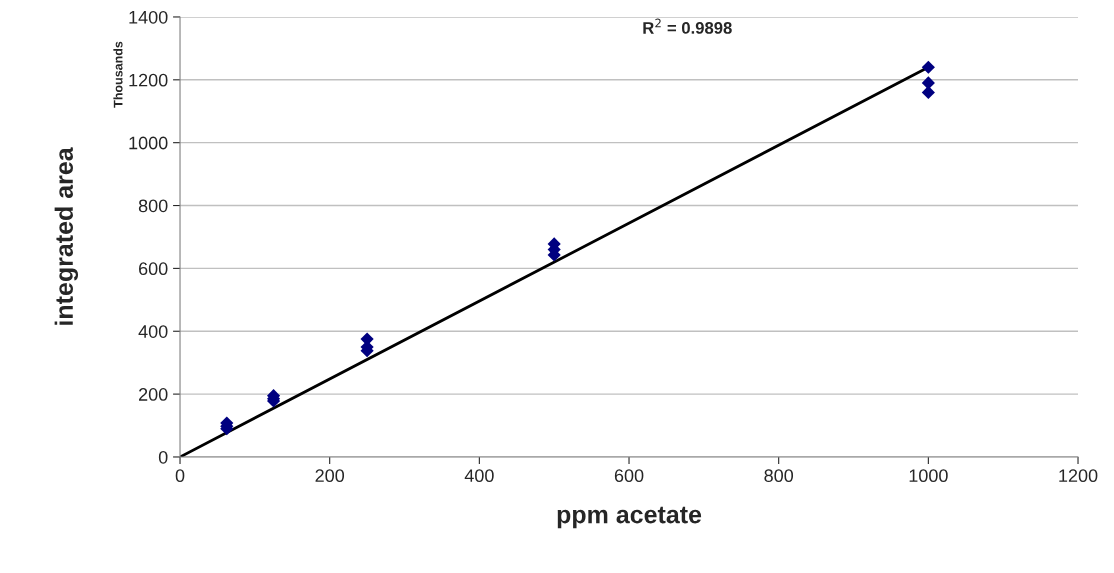  Describe the element at coordinates (148, 17) in the screenshot. I see `y-tick-label: 1400` at that location.